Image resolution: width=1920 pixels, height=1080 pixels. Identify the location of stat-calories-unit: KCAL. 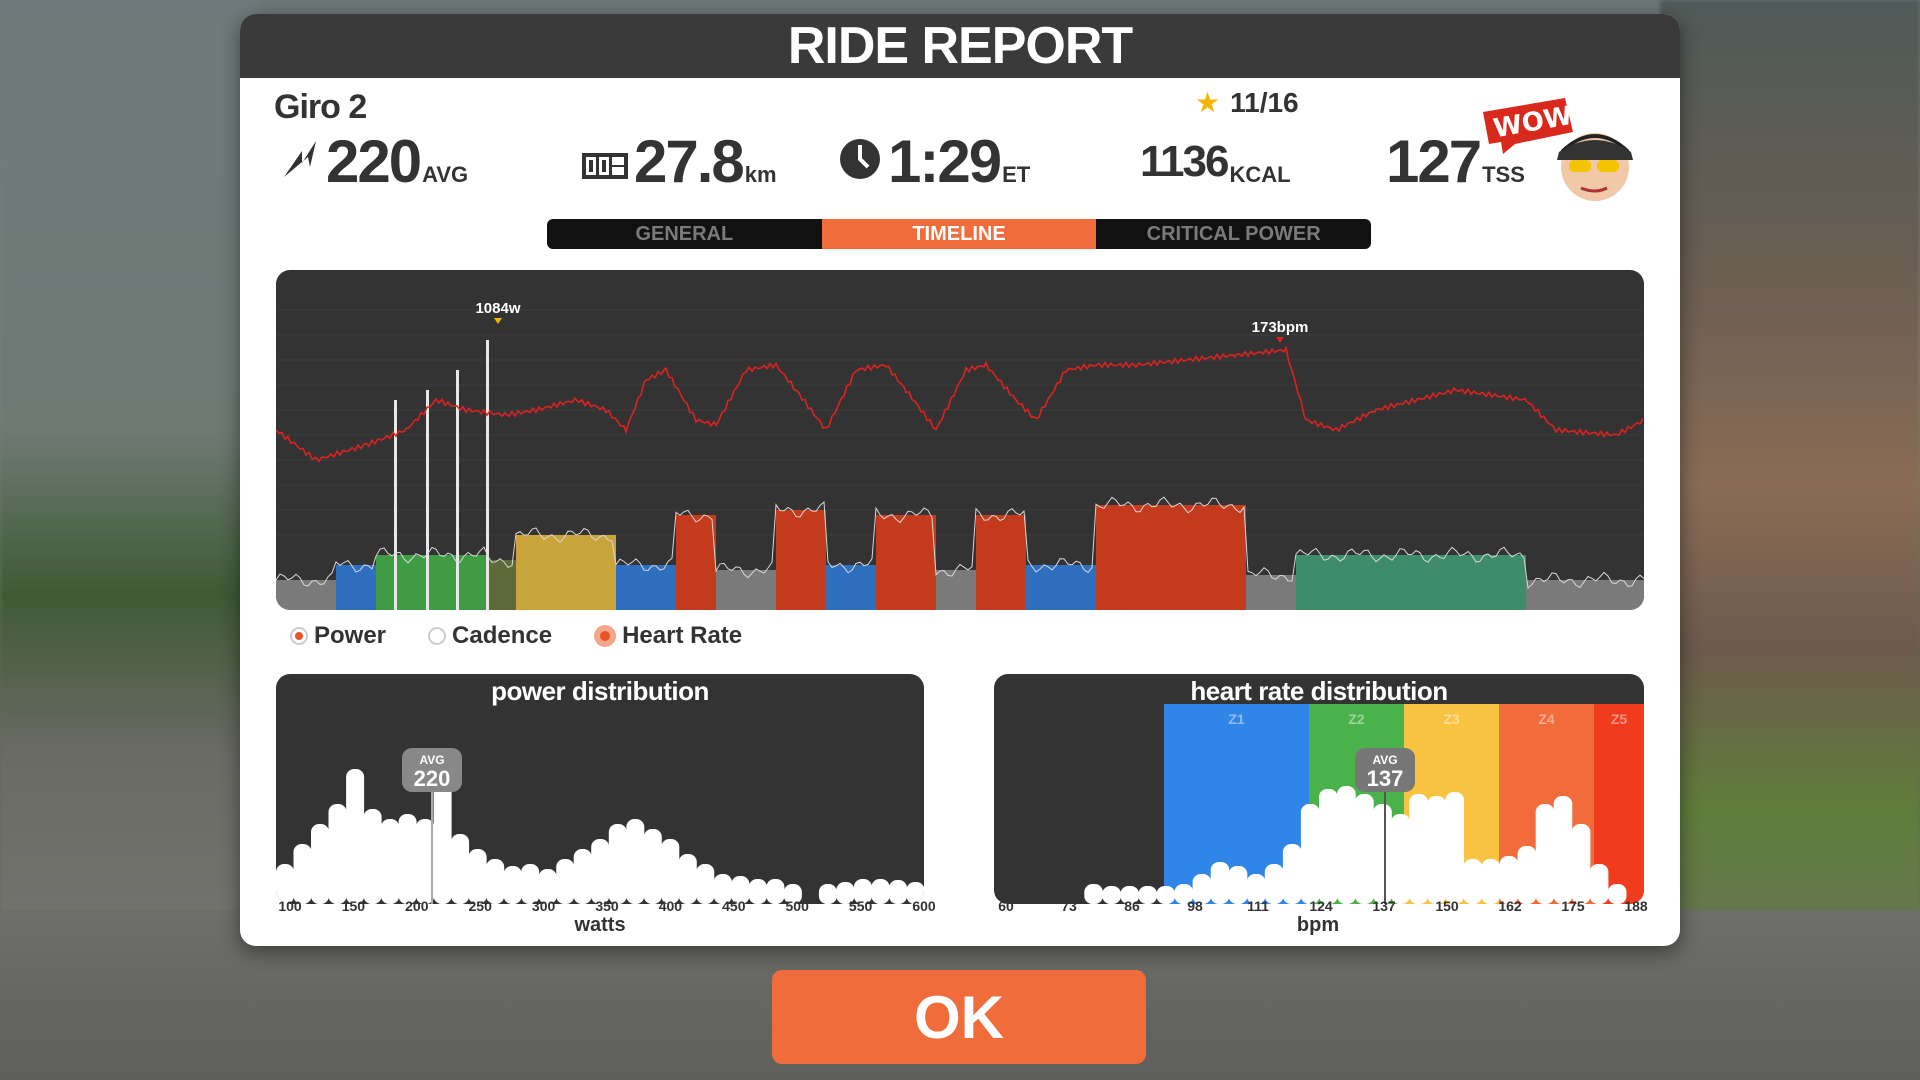
(1260, 174).